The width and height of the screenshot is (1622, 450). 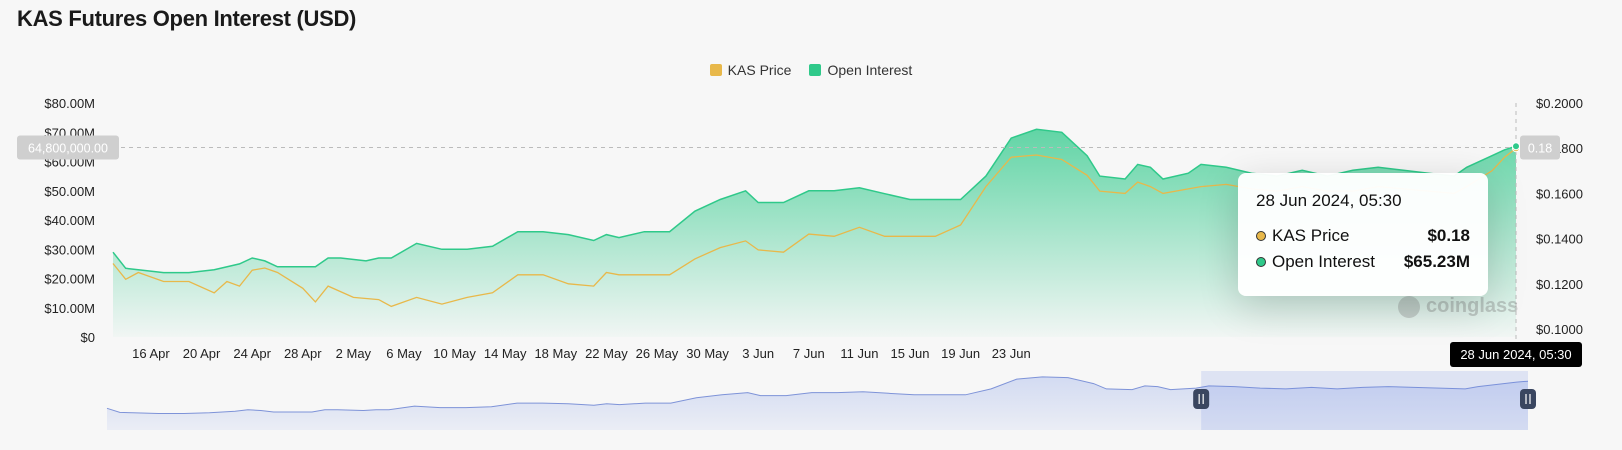 What do you see at coordinates (1201, 399) in the screenshot?
I see `navigator-left-handle` at bounding box center [1201, 399].